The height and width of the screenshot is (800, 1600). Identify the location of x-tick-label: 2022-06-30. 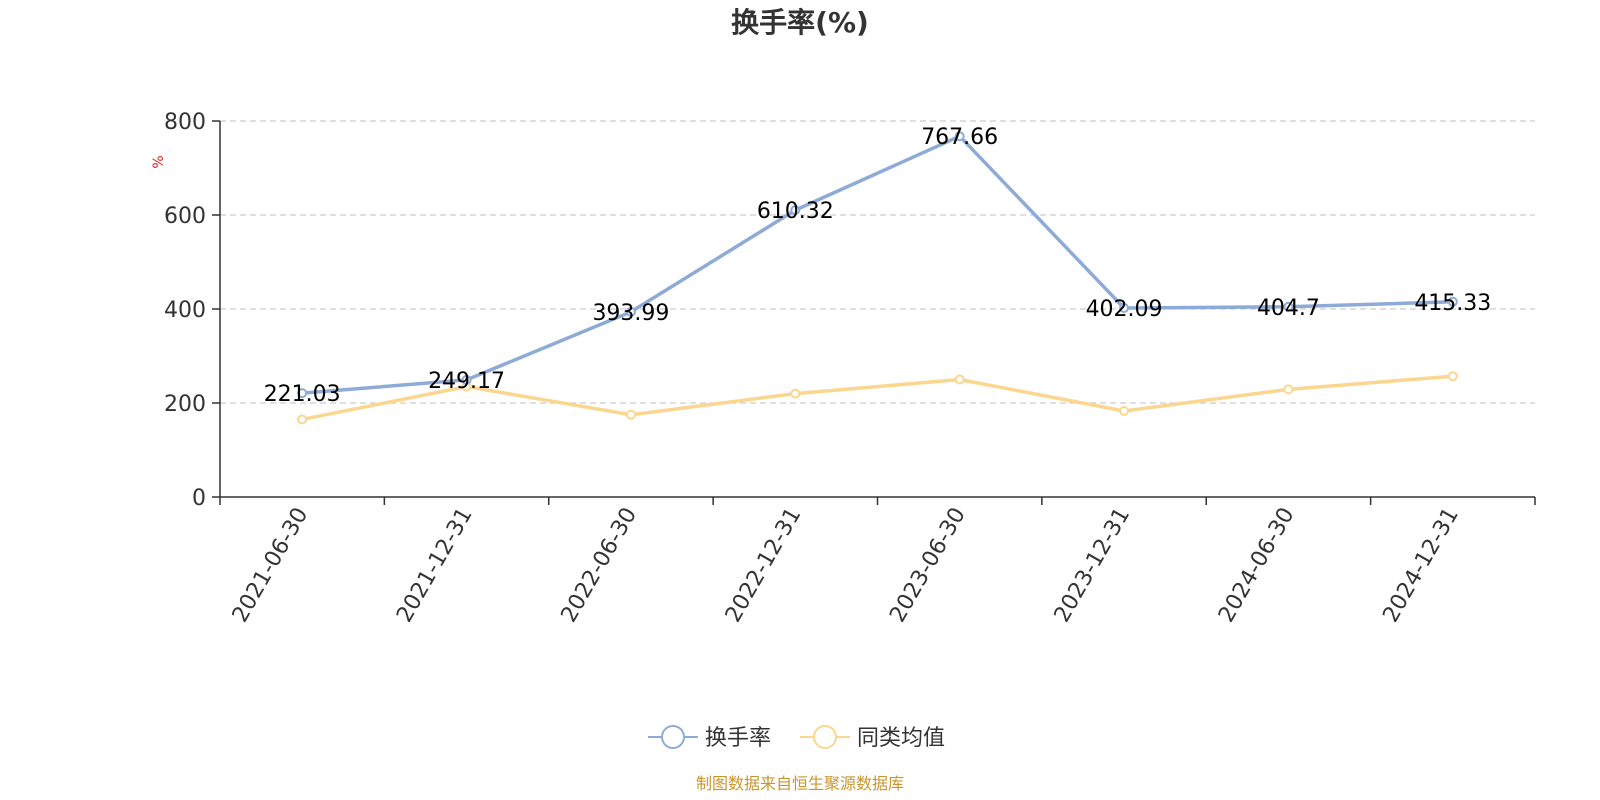
(600, 565).